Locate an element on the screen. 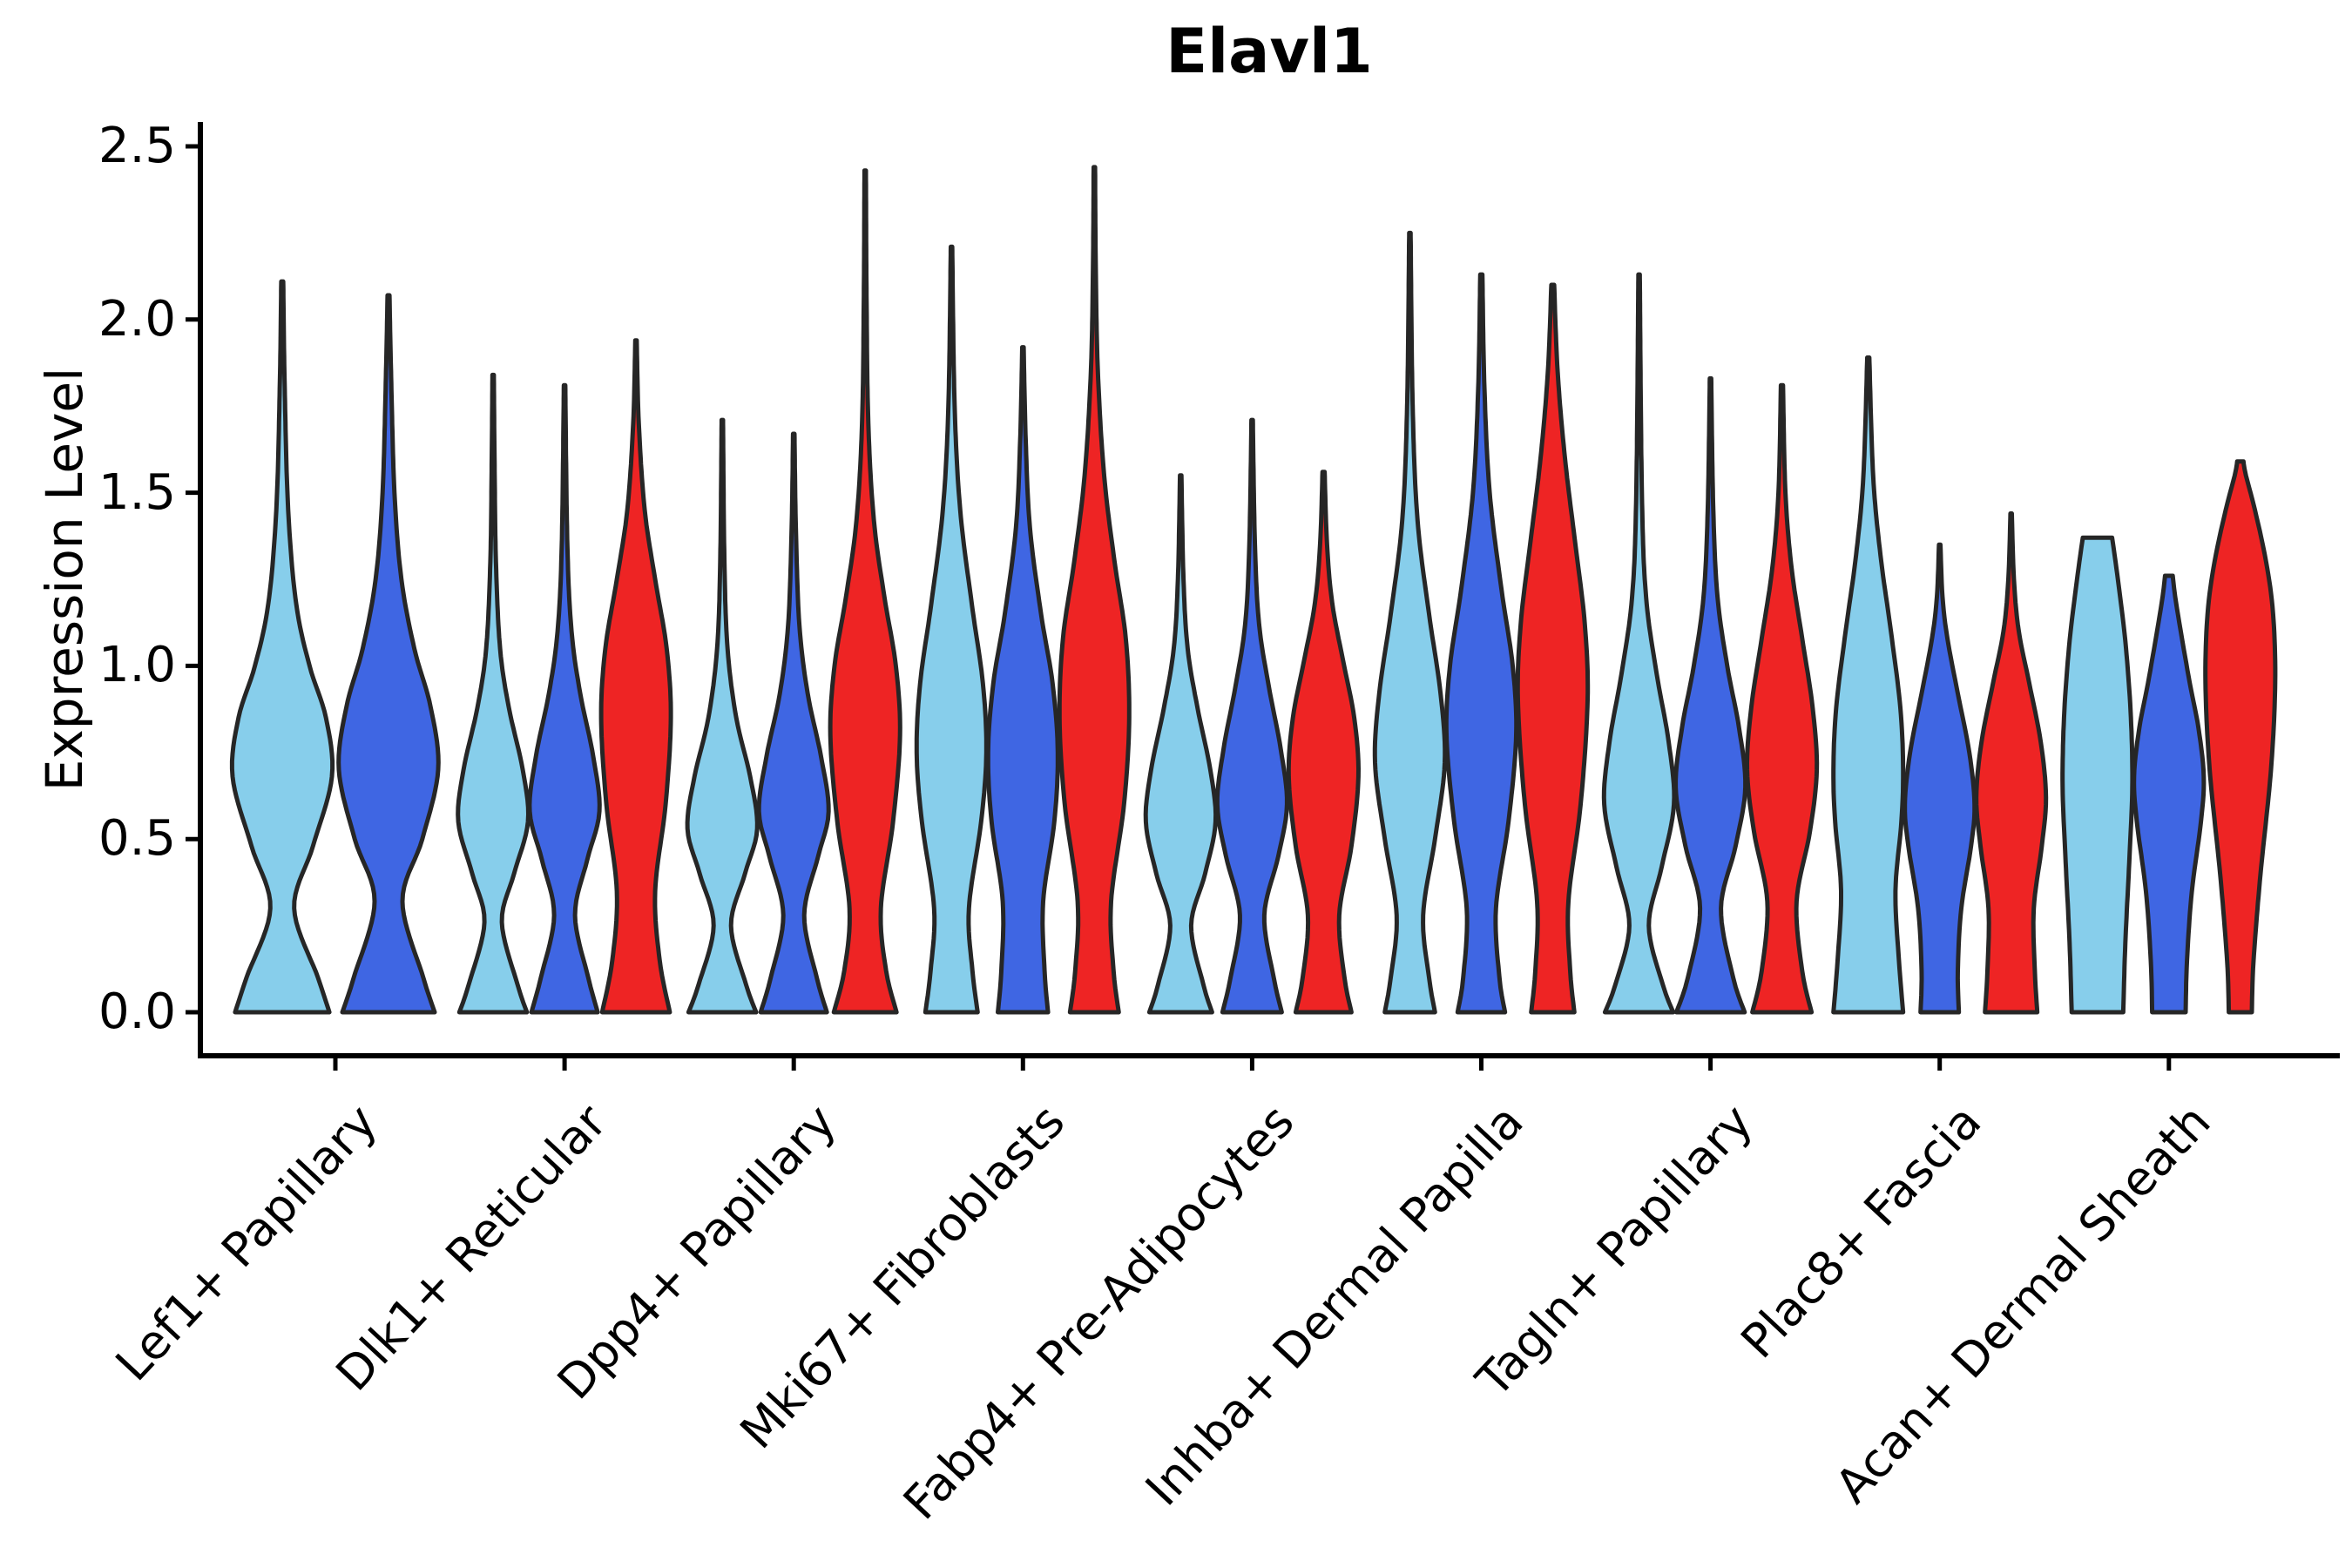 The width and height of the screenshot is (2352, 1568). y-tick-label: 2.0 is located at coordinates (137, 319).